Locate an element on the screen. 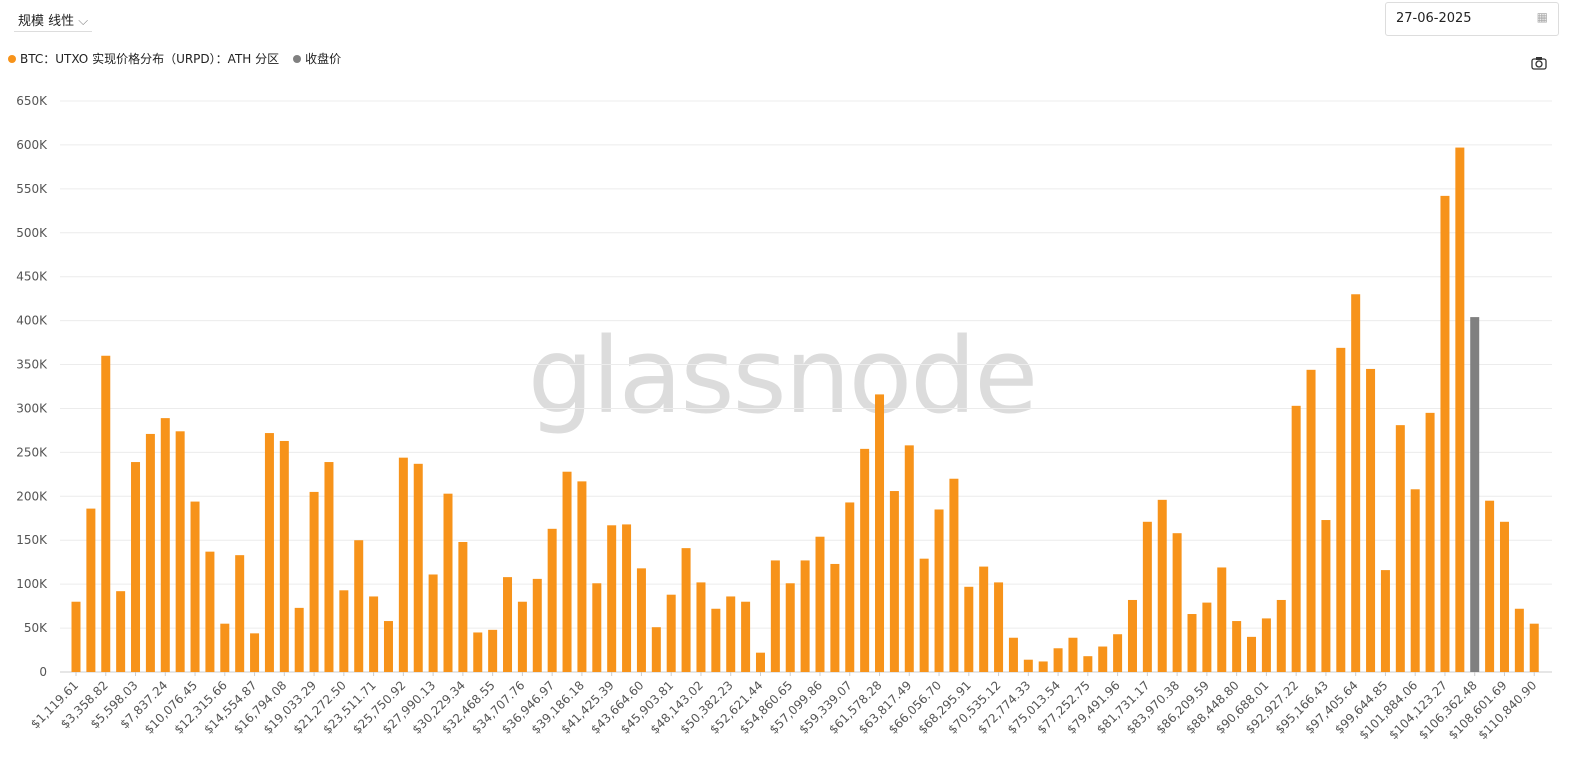  date-picker: 27-06-2025 ▦ is located at coordinates (1472, 19).